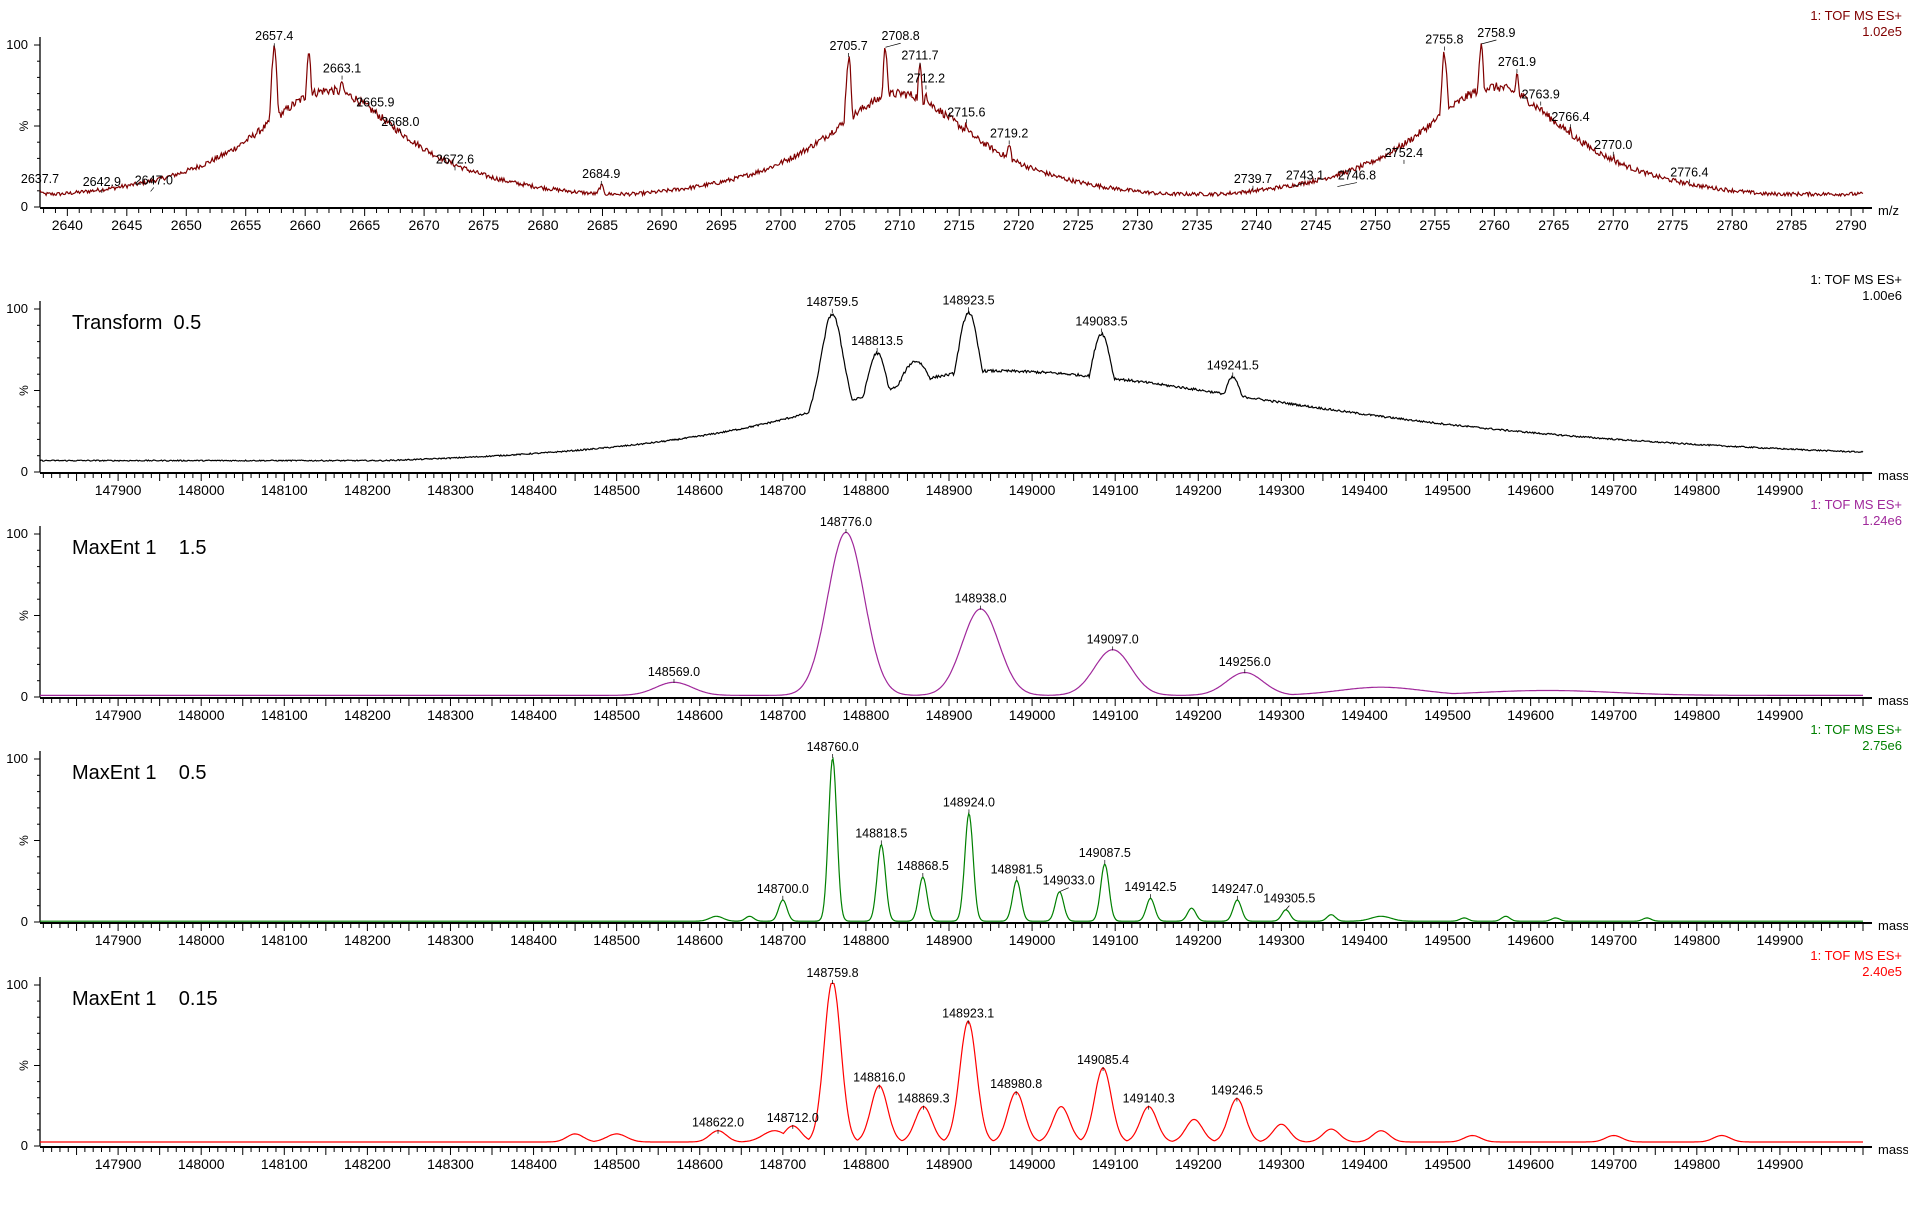 This screenshot has height=1213, width=1908. Describe the element at coordinates (1882, 745) in the screenshot. I see `intensity-label: 2.75e6` at that location.